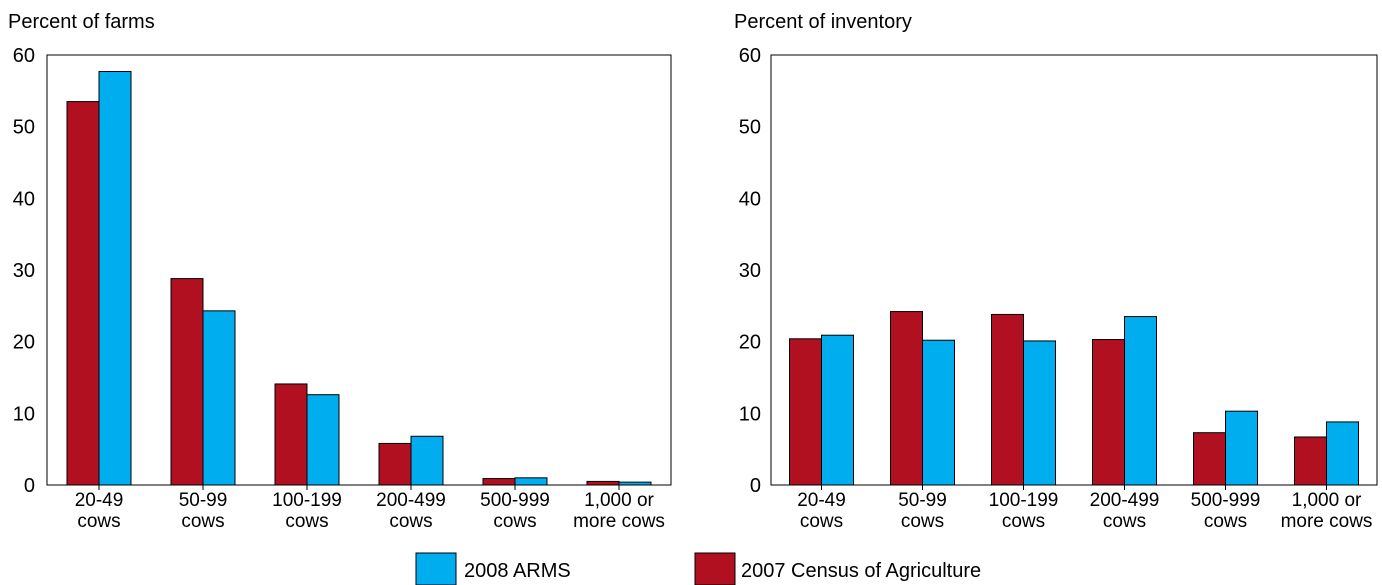 The height and width of the screenshot is (585, 1382). Describe the element at coordinates (436, 568) in the screenshot. I see `legend-swatch-arms` at that location.